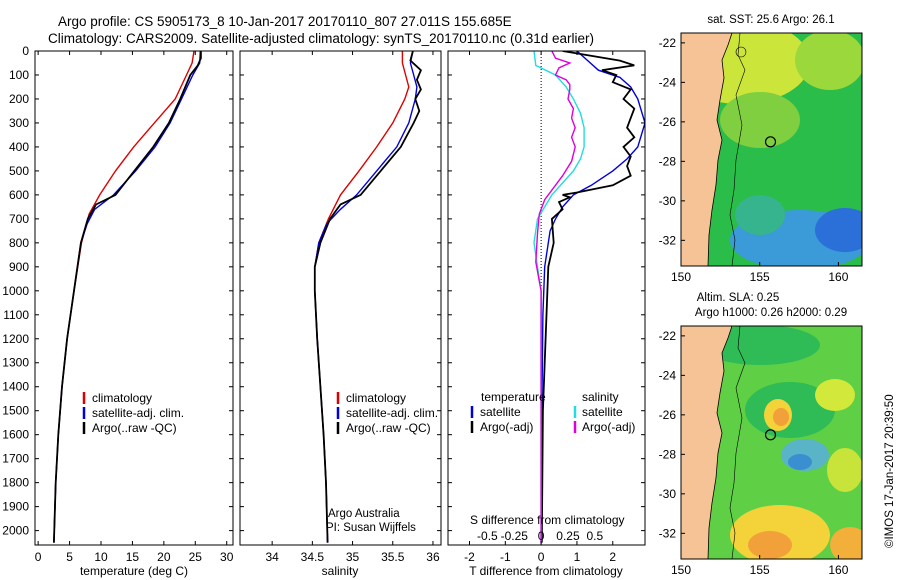 The height and width of the screenshot is (580, 900). Describe the element at coordinates (469, 557) in the screenshot. I see `x-tick-label: -2` at that location.